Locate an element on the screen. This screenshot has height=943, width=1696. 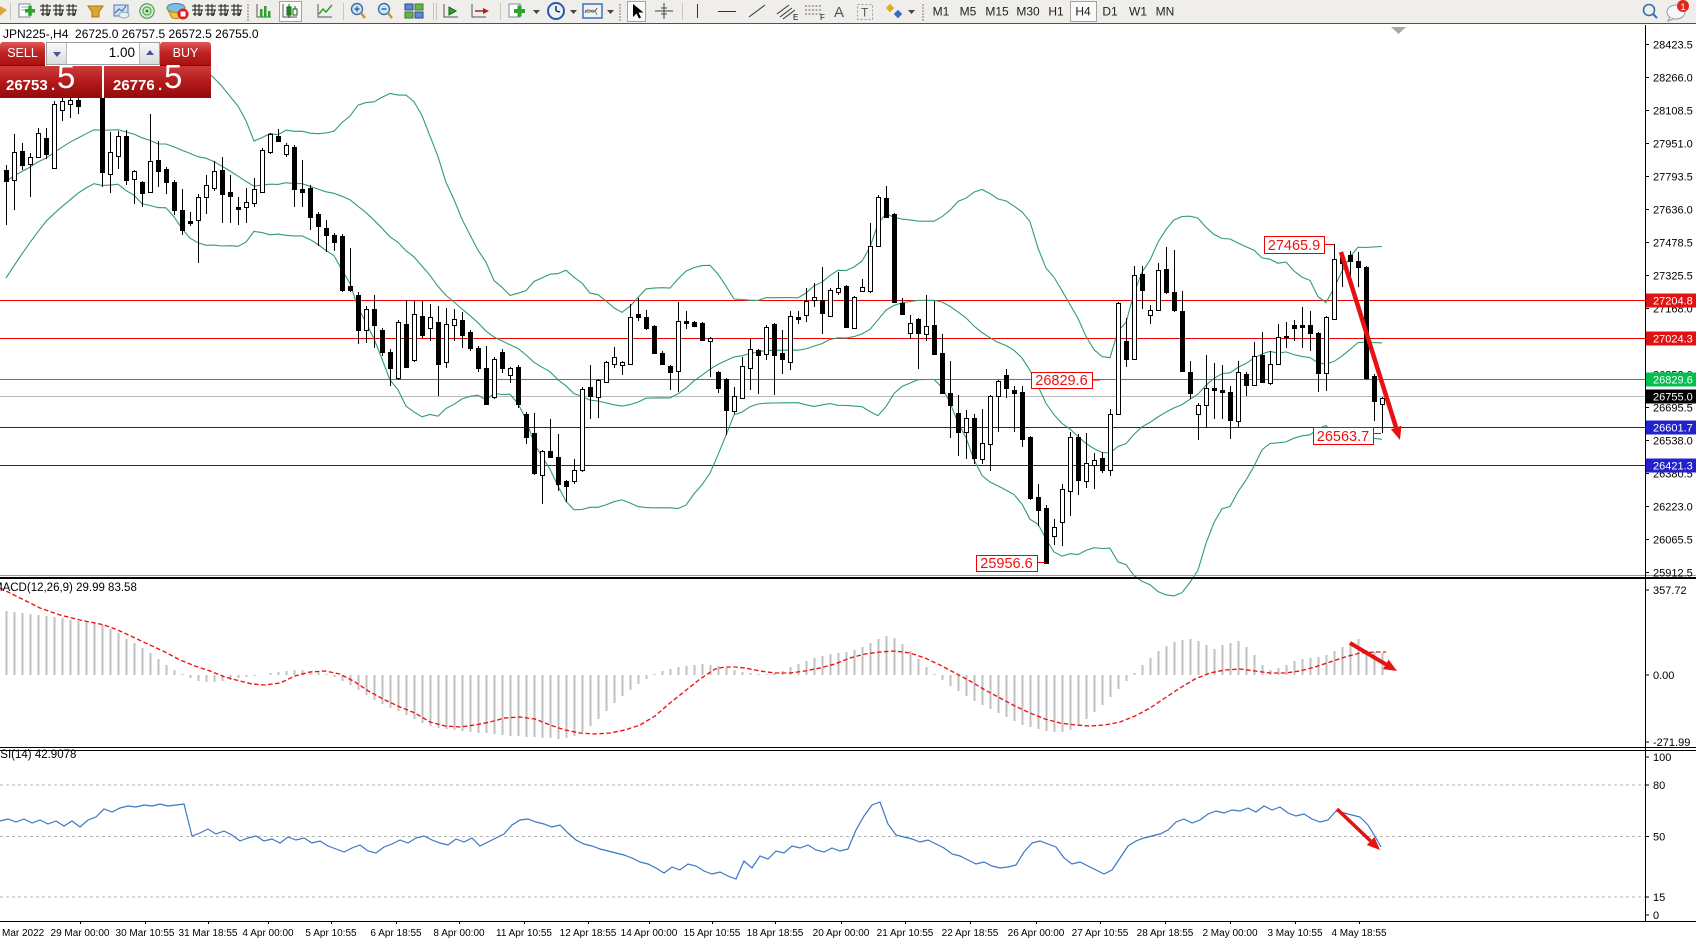
svg-text: 27951.0 is located at coordinates (1673, 144).